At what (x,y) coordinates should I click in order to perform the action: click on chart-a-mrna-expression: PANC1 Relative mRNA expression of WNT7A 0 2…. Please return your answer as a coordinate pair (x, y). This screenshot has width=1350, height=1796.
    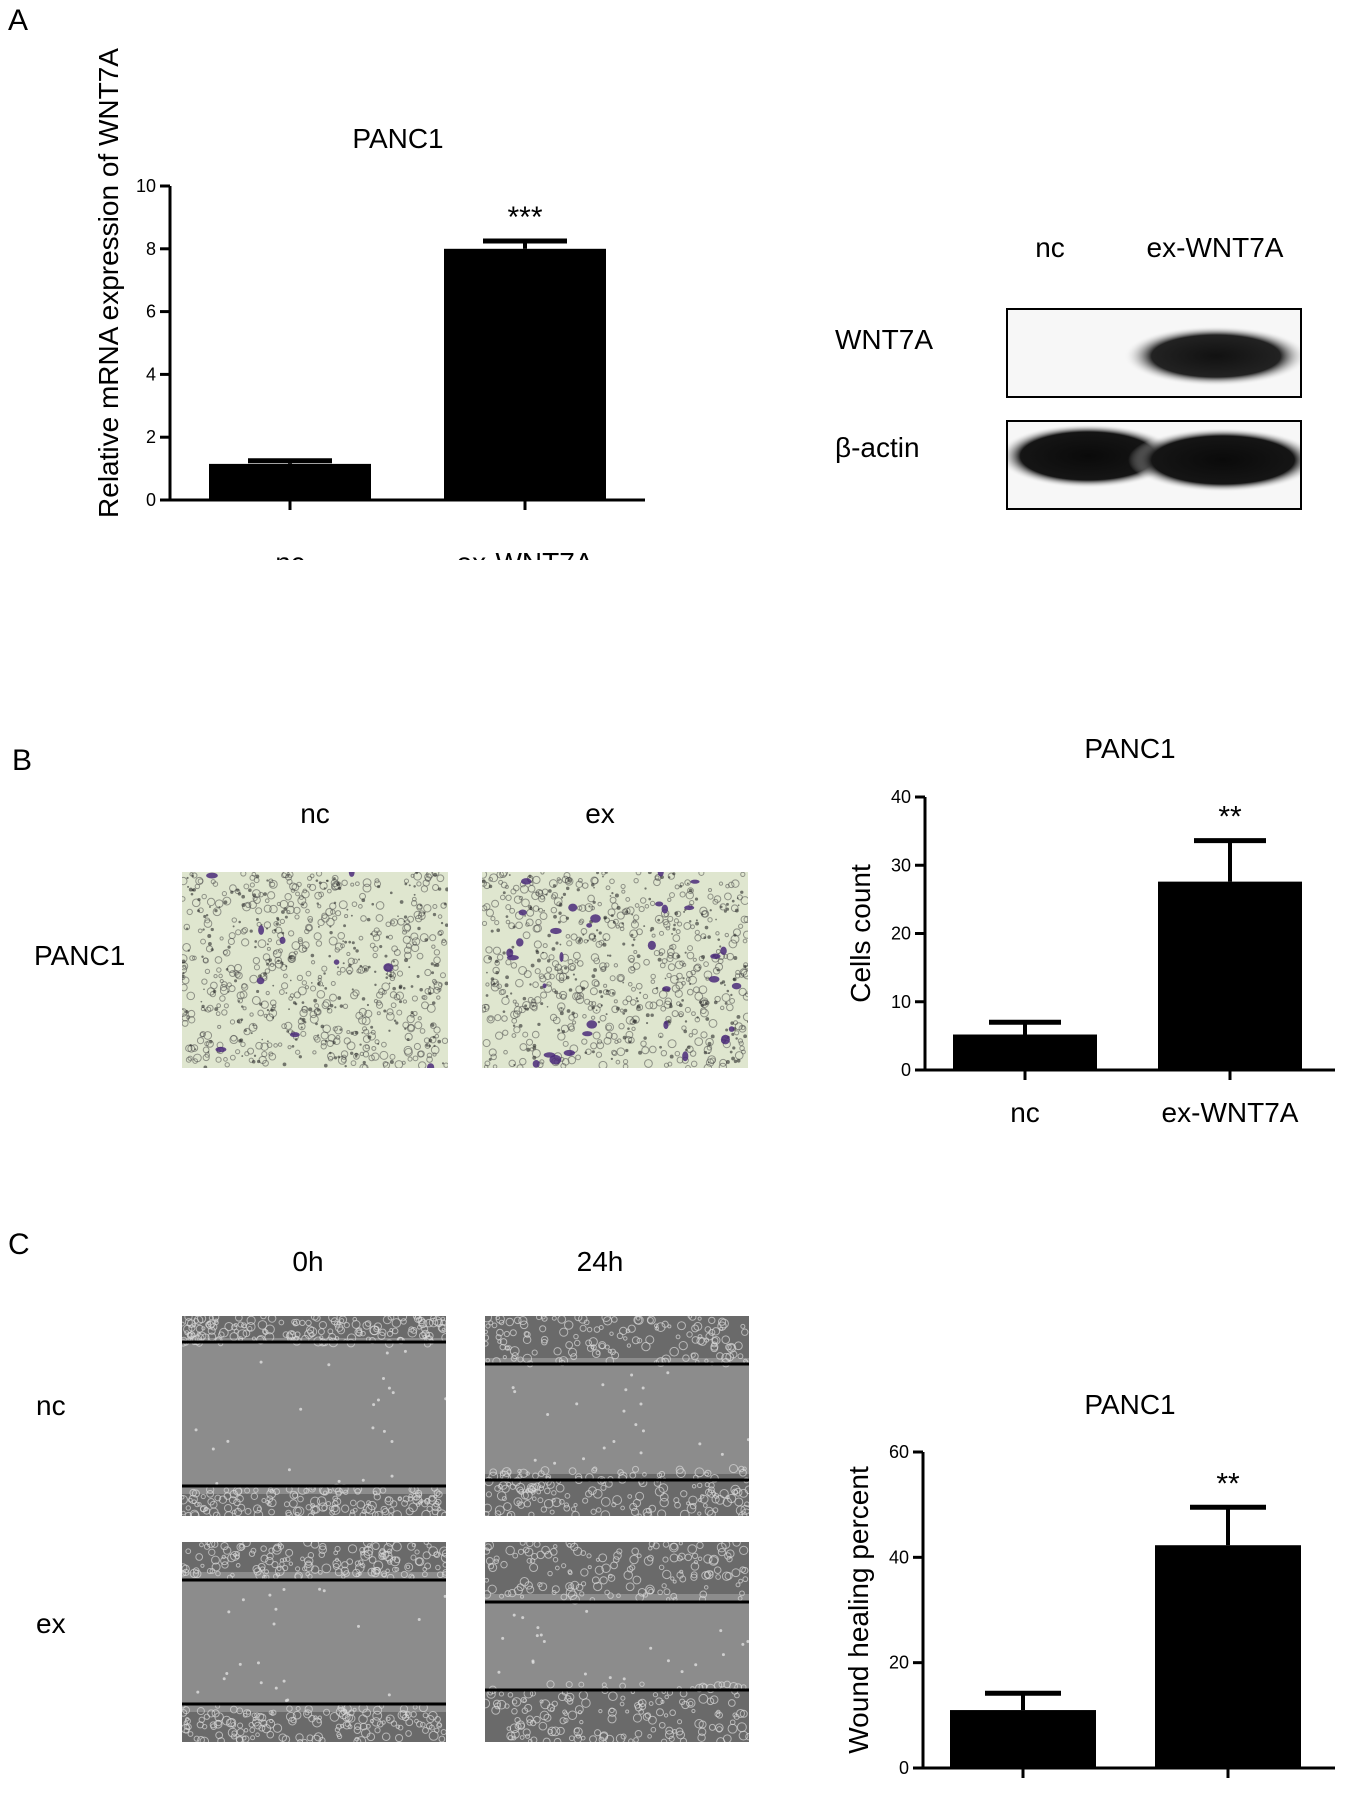
    Looking at the image, I should click on (369, 304).